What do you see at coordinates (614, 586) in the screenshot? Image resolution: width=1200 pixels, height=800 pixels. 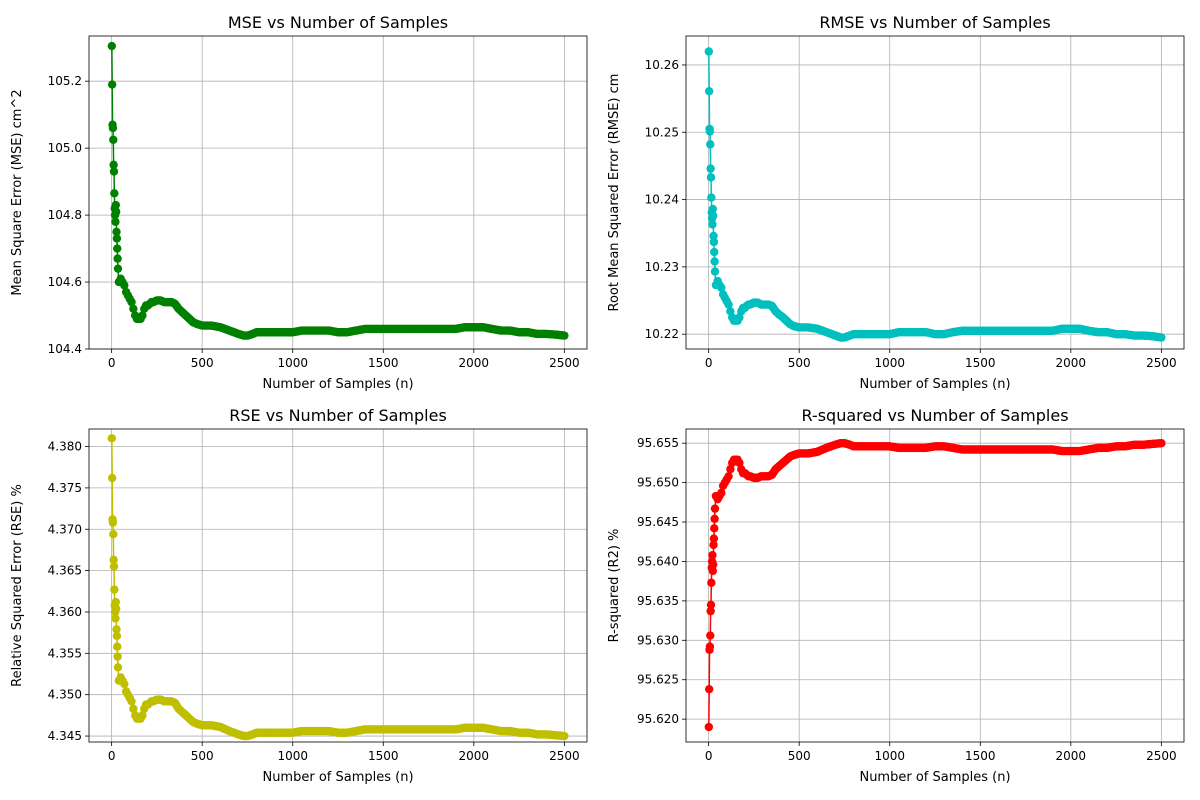 I see `y-axis-label: R-squared (R2) %` at bounding box center [614, 586].